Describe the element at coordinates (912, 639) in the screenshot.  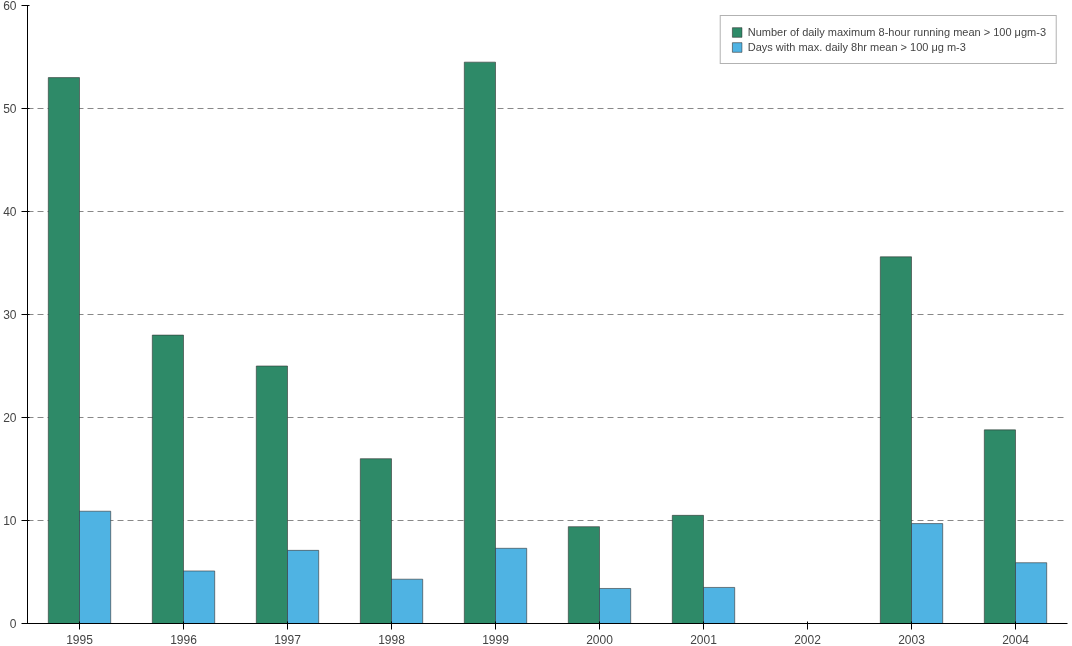
I see `x-tick-label: 2003` at that location.